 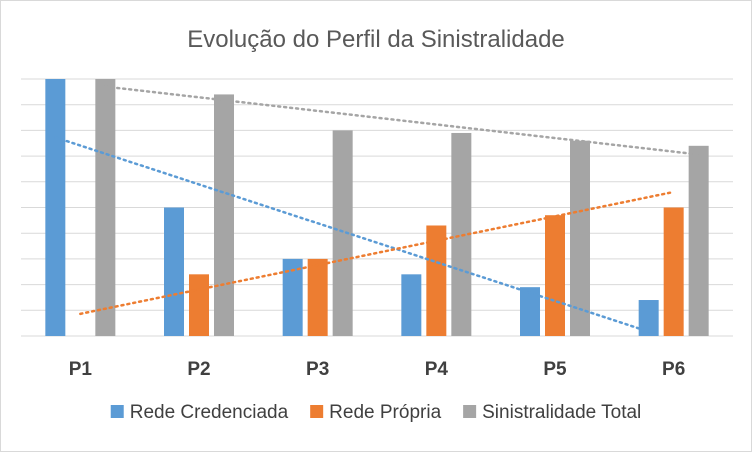 What do you see at coordinates (224, 215) in the screenshot?
I see `bar-sinistralidade-total-p2` at bounding box center [224, 215].